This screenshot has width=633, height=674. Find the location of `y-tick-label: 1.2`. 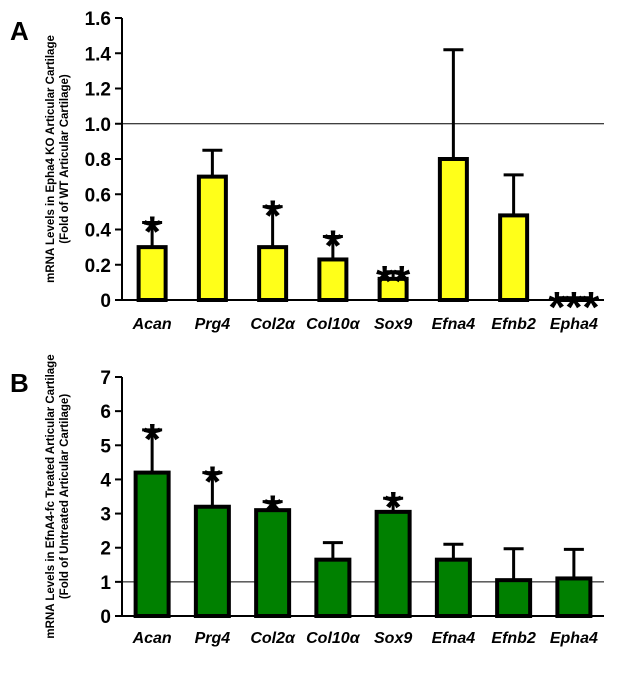

y-tick-label: 1.2 is located at coordinates (98, 90).